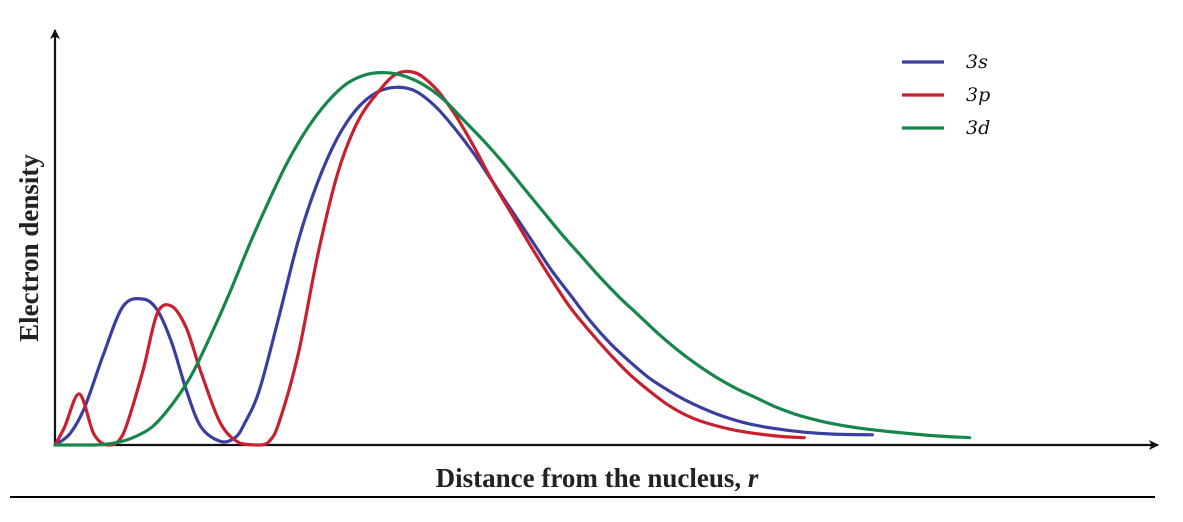 The width and height of the screenshot is (1183, 522). Describe the element at coordinates (978, 128) in the screenshot. I see `legend-label-3d: 3d` at that location.